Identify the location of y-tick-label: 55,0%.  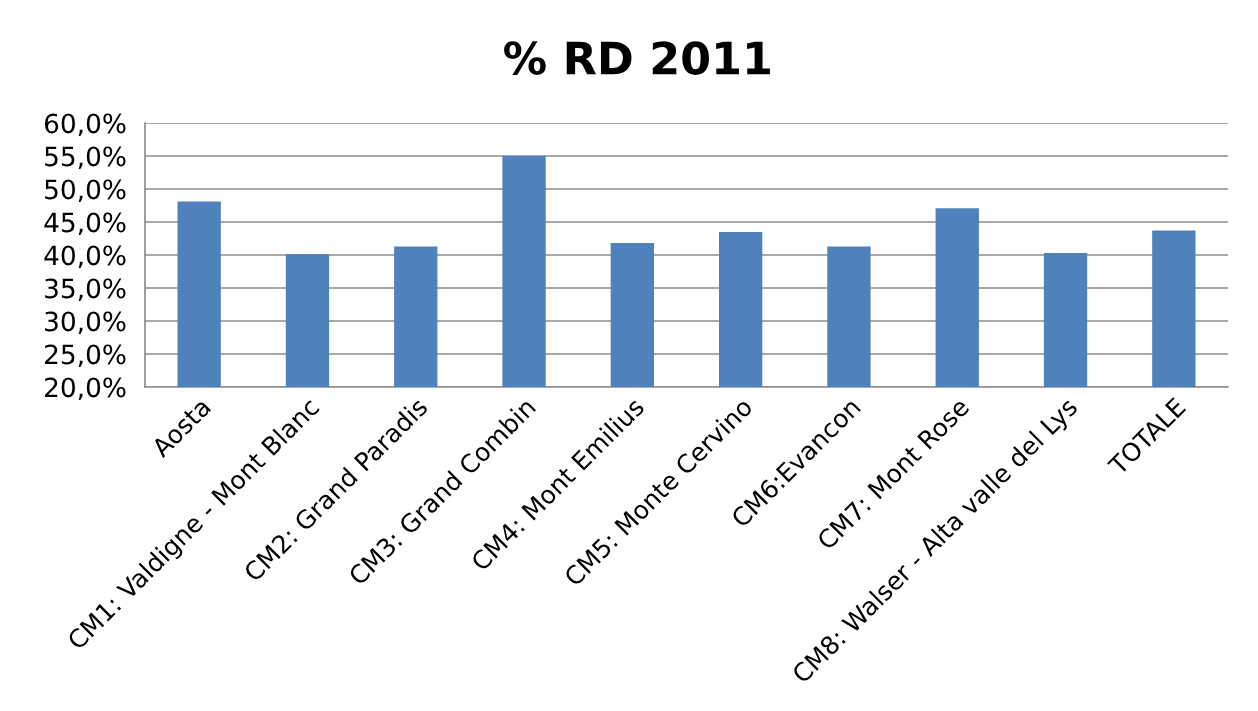
(85, 158).